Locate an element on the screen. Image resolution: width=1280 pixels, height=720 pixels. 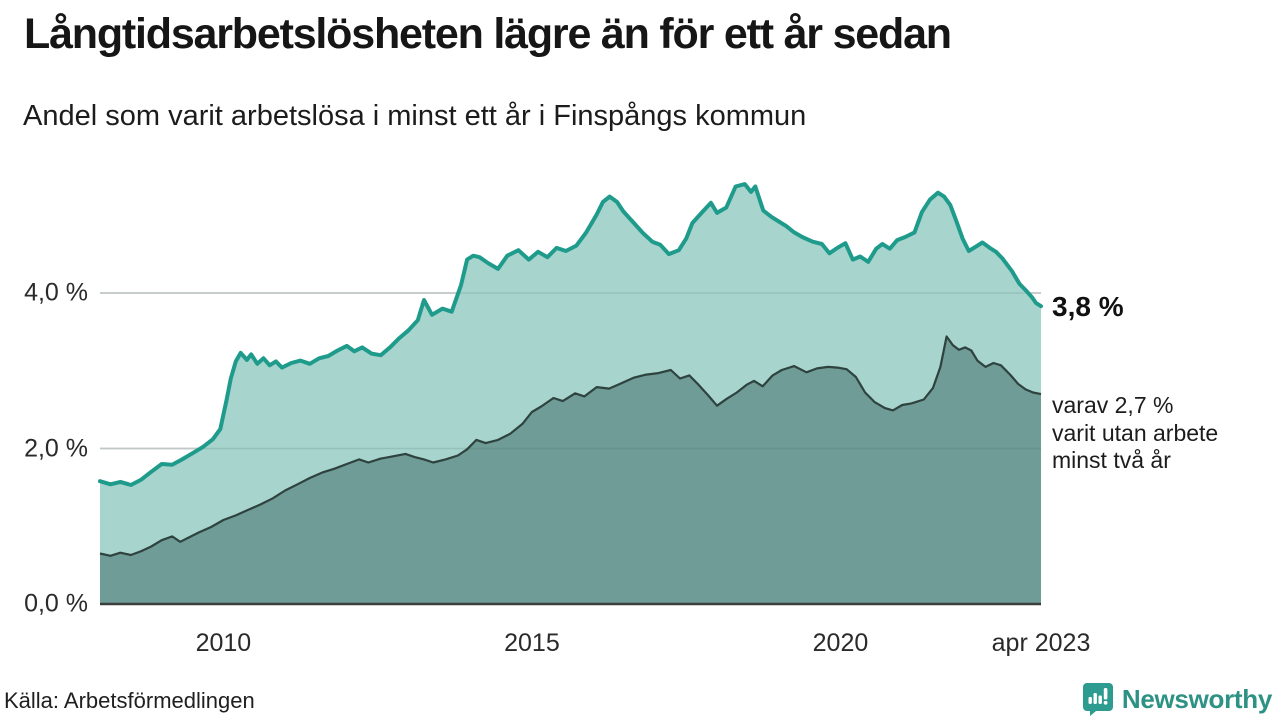
newsworthy-icon is located at coordinates (1097, 699).